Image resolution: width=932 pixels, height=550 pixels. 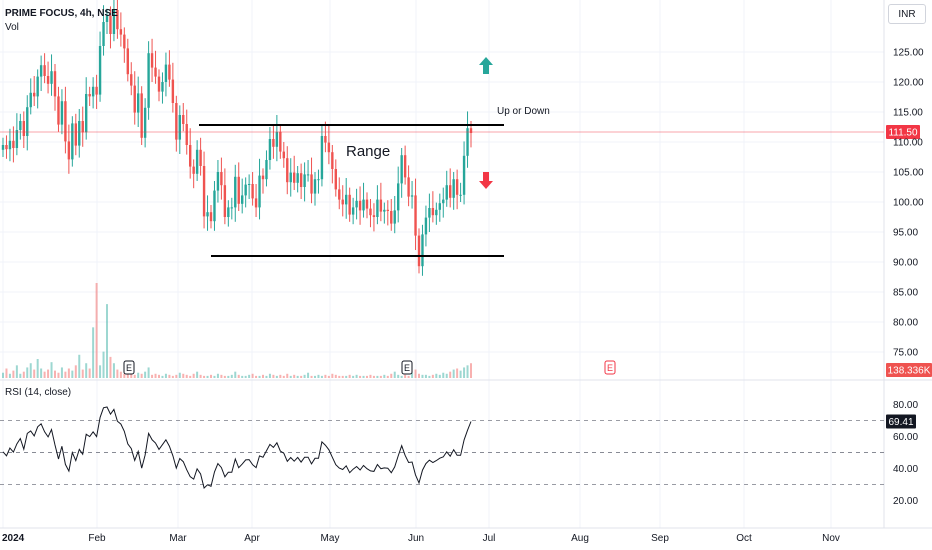 What do you see at coordinates (580, 538) in the screenshot?
I see `time-tick-label: Aug` at bounding box center [580, 538].